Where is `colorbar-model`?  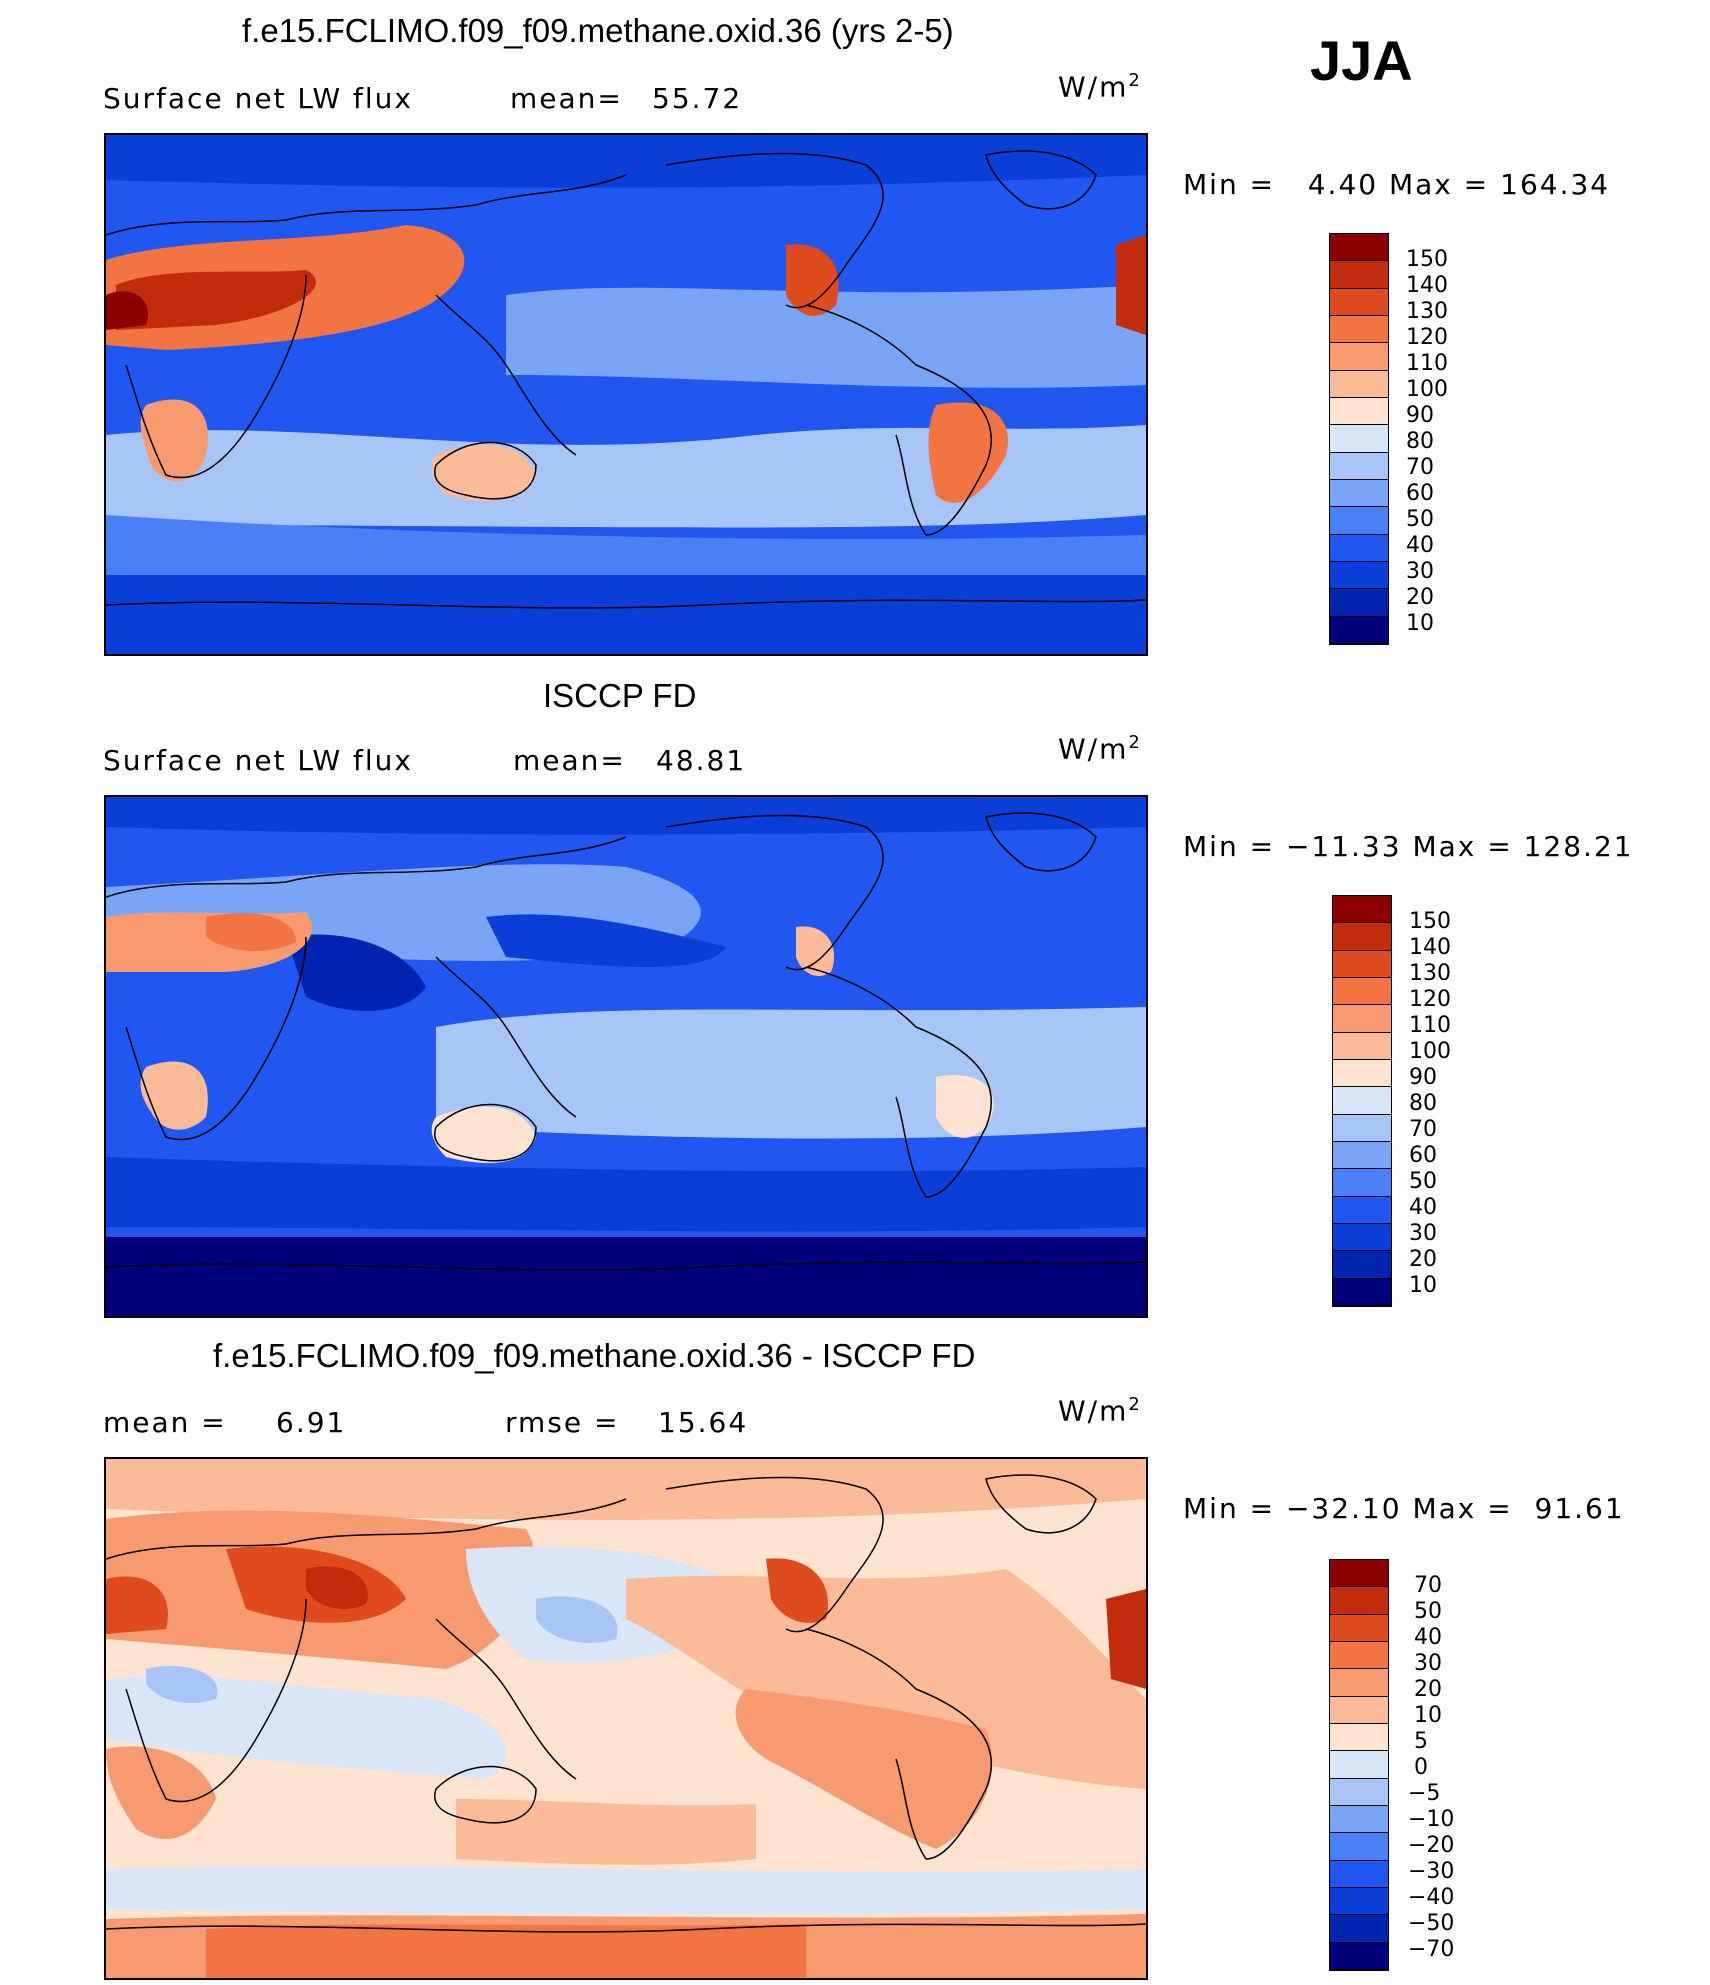
colorbar-model is located at coordinates (1359, 439).